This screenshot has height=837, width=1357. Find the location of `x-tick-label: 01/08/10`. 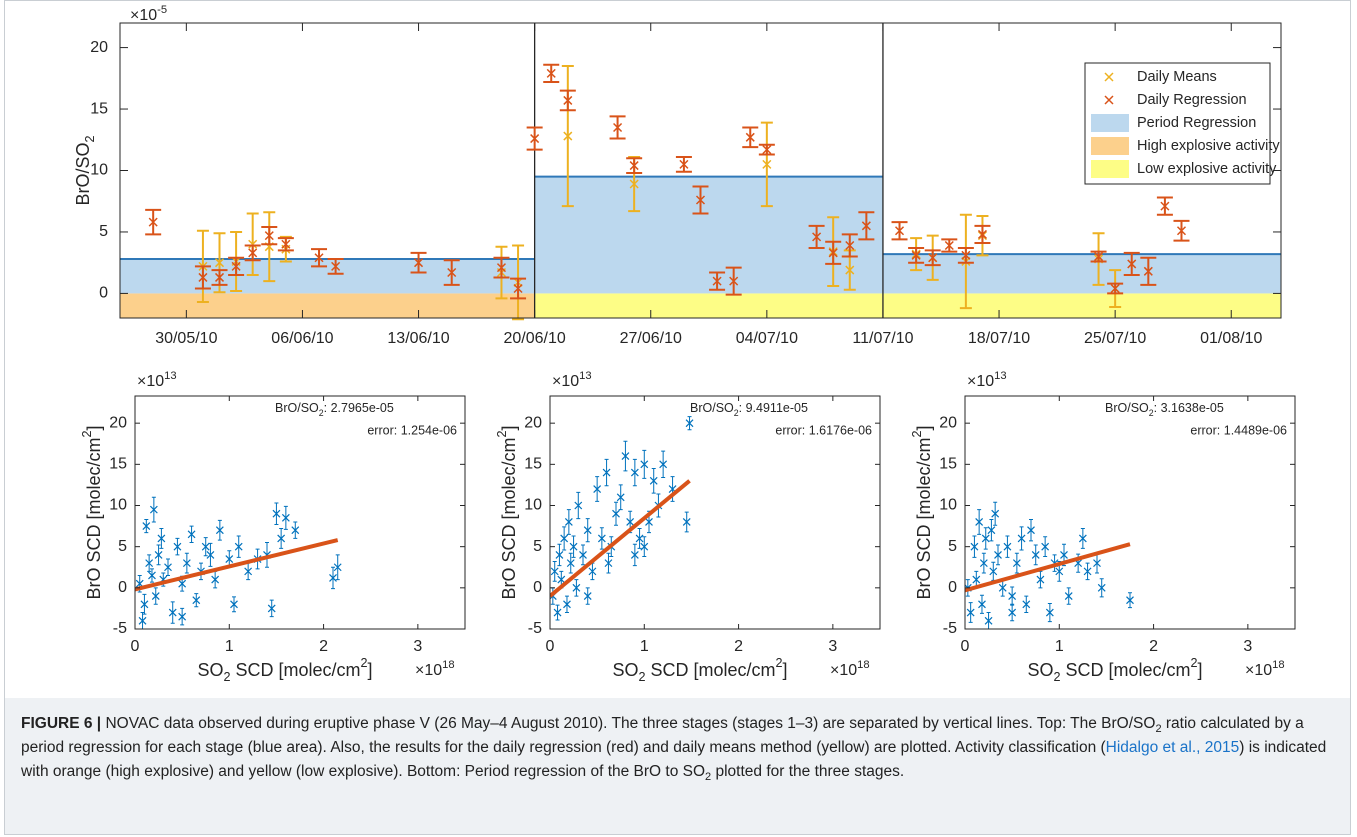

x-tick-label: 01/08/10 is located at coordinates (1231, 338).